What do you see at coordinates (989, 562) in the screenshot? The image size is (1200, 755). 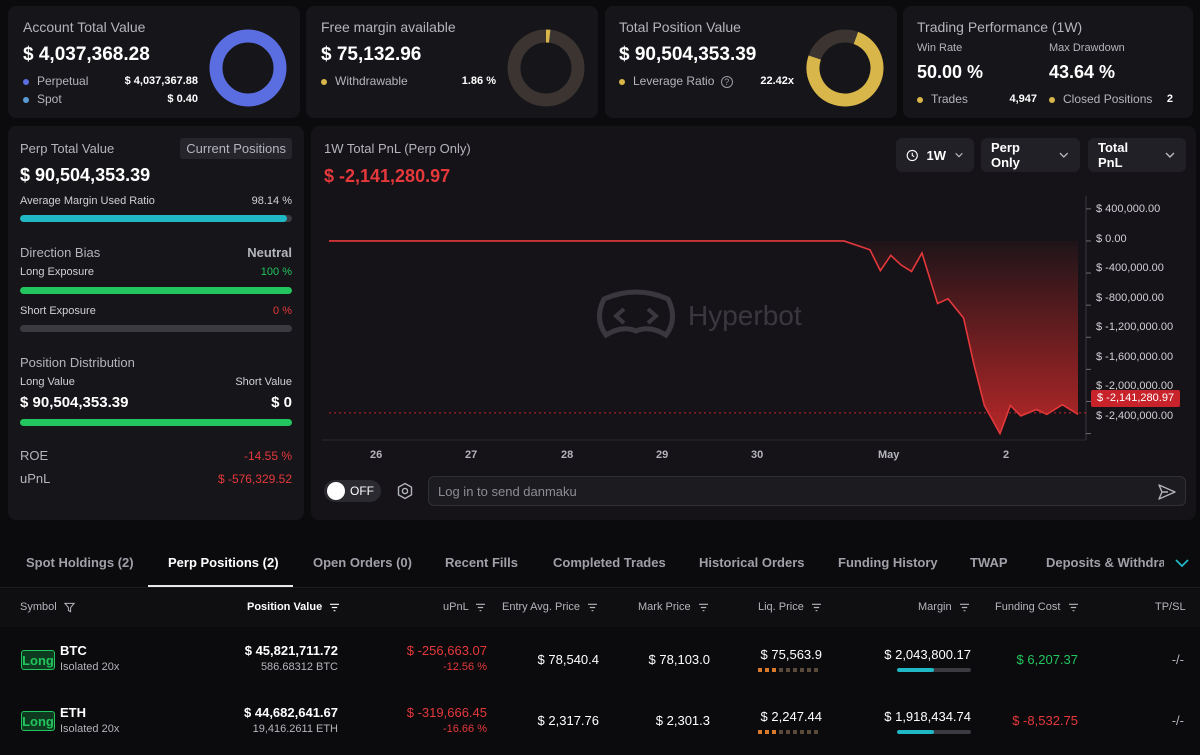 I see `tab-twap: TWAP` at bounding box center [989, 562].